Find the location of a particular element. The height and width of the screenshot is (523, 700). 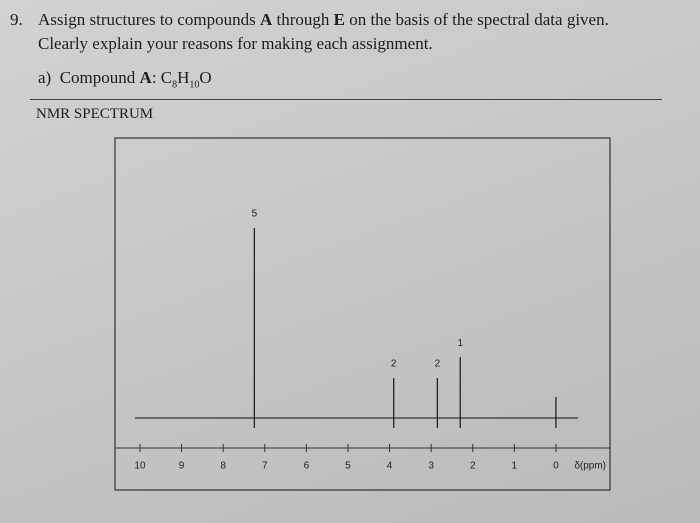

x-tick-label: 2 is located at coordinates (473, 466).